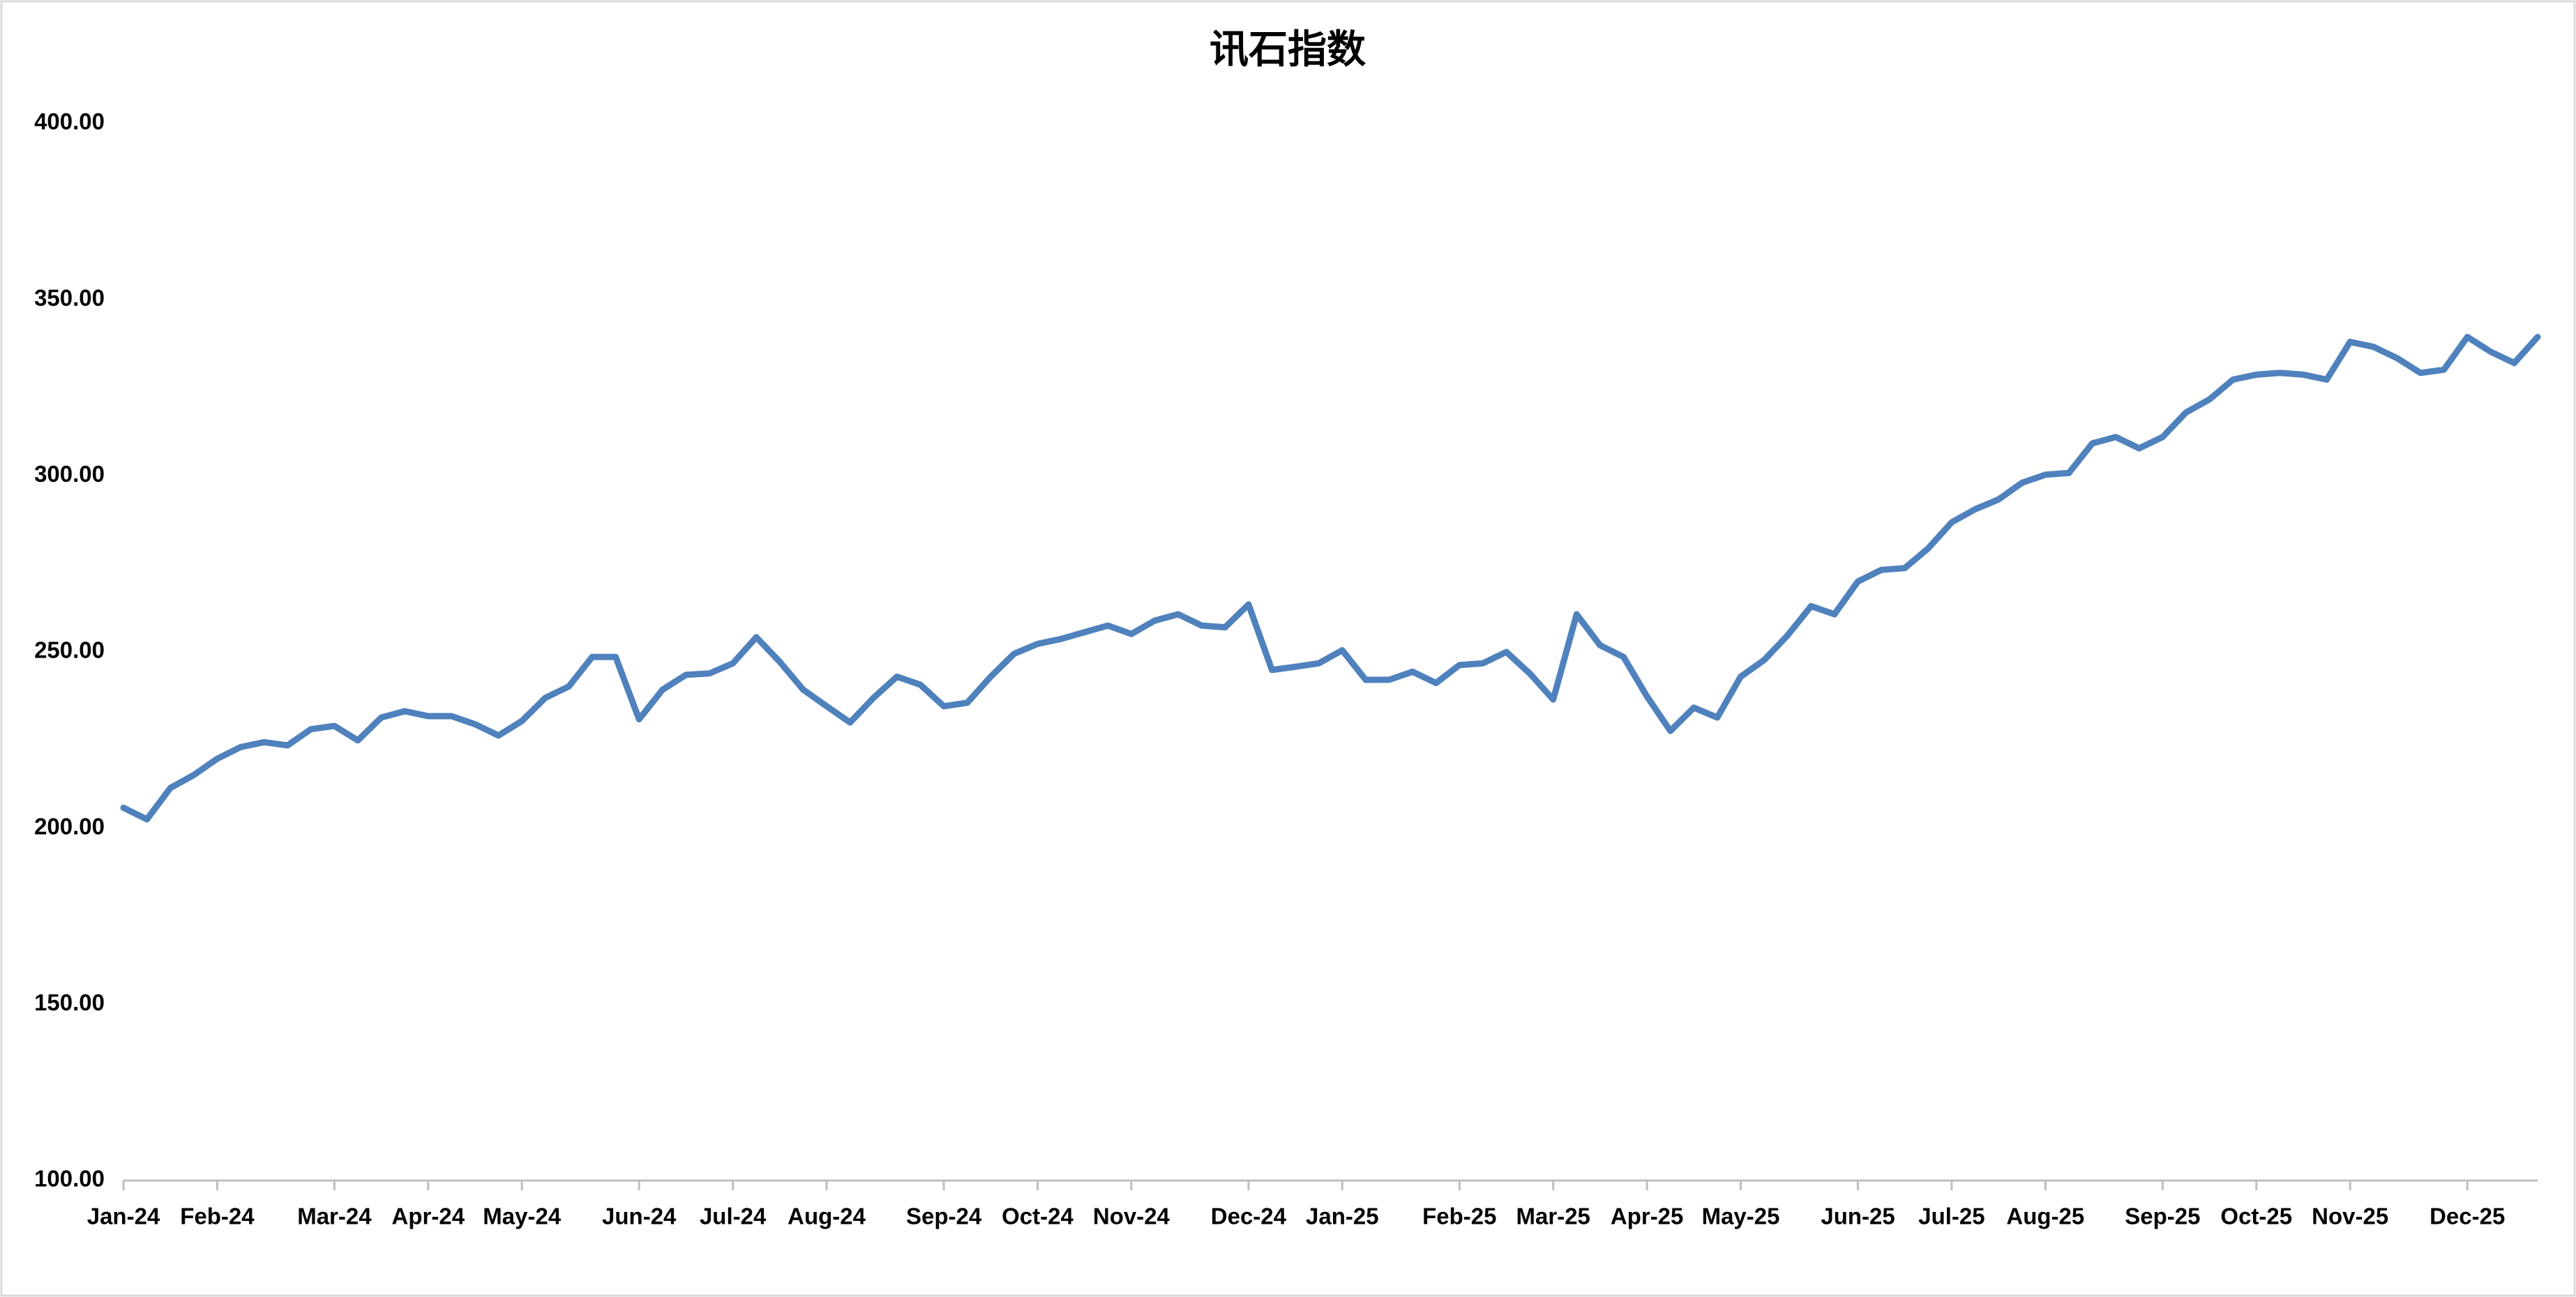 The width and height of the screenshot is (2576, 1297). Describe the element at coordinates (1288, 49) in the screenshot. I see `chart-title: 讯石指数` at that location.